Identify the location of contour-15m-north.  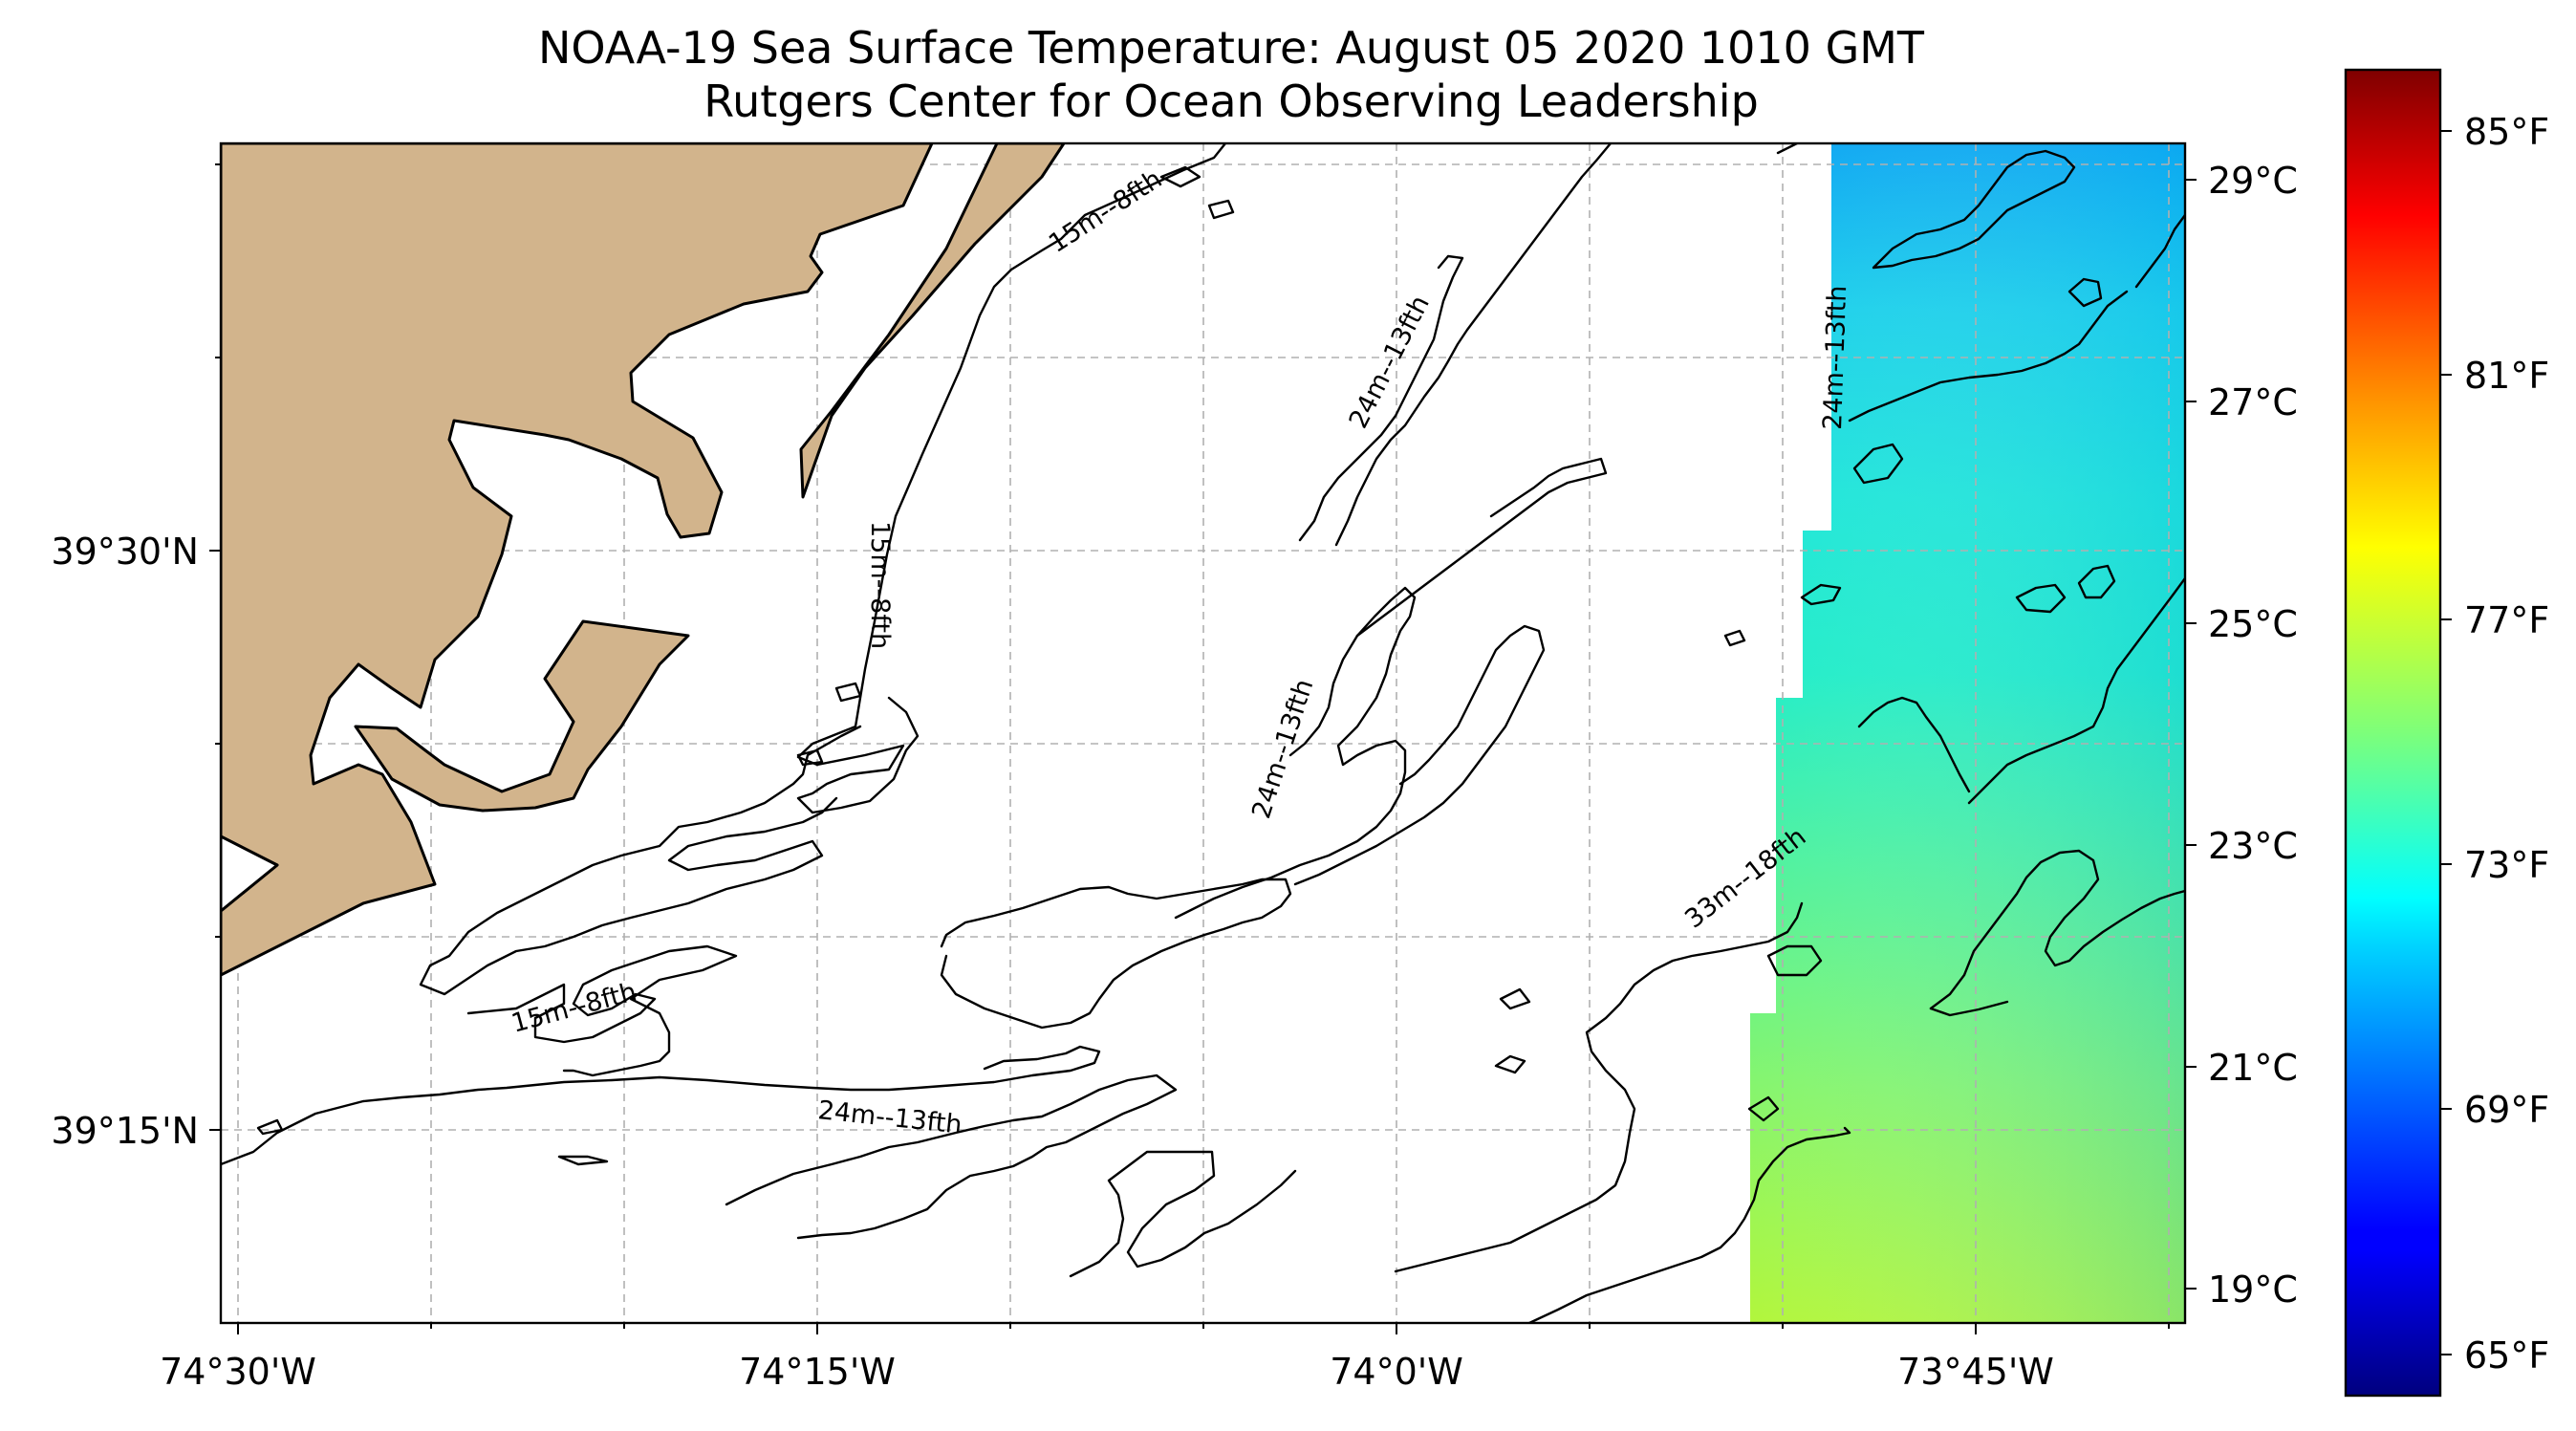
(1011, 478).